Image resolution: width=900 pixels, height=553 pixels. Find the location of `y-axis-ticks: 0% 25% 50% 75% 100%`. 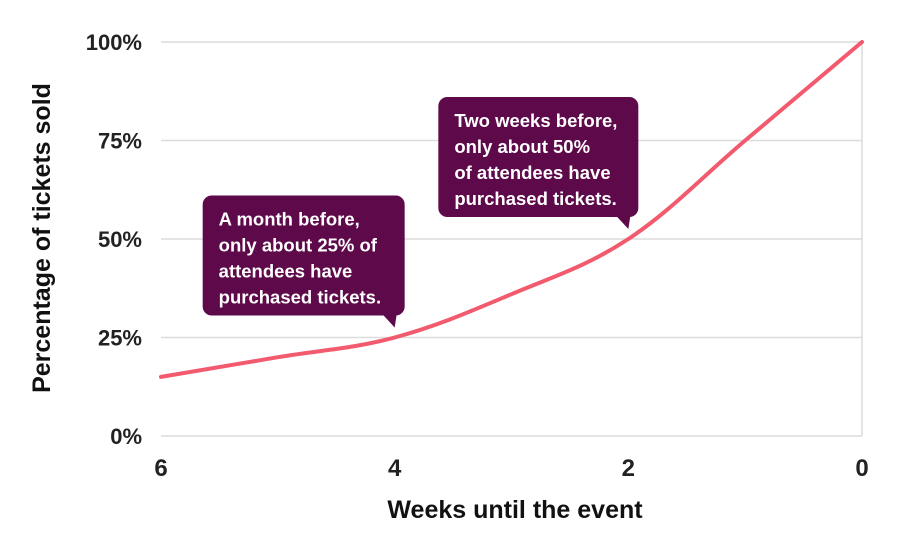

y-axis-ticks: 0% 25% 50% 75% 100% is located at coordinates (114, 239).